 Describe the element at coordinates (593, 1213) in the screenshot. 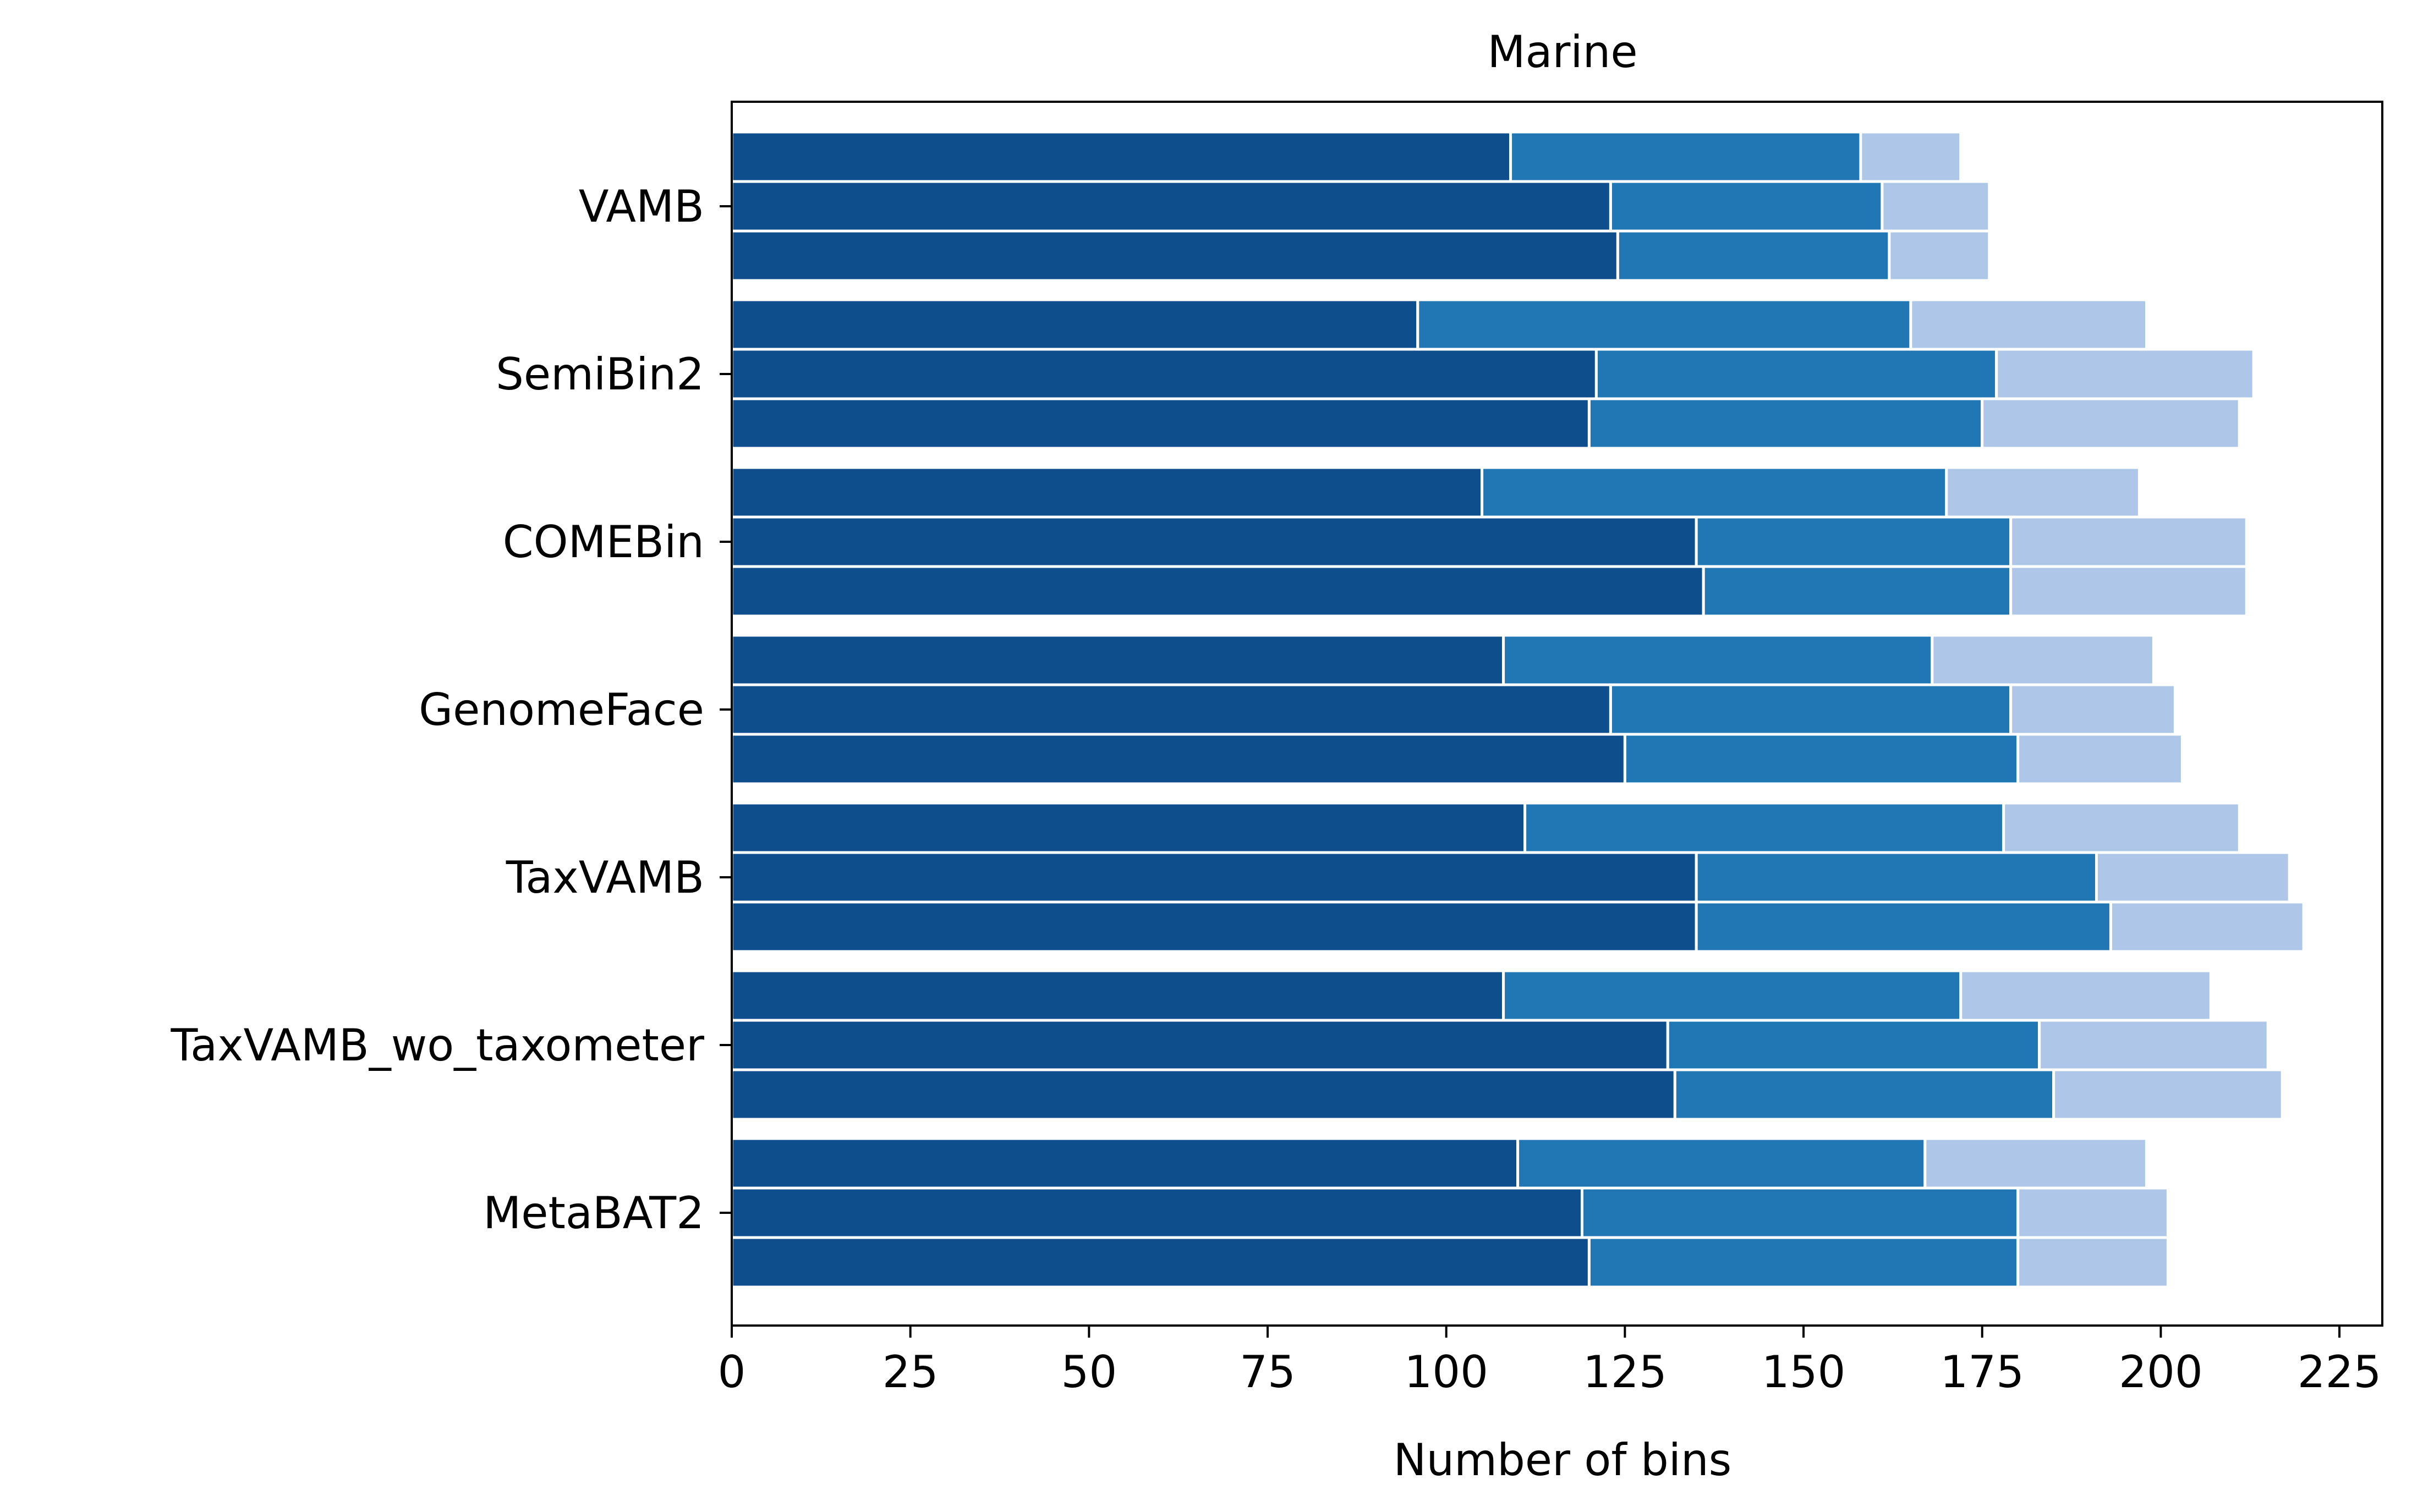

I see `y-tick-label: MetaBAT2` at that location.